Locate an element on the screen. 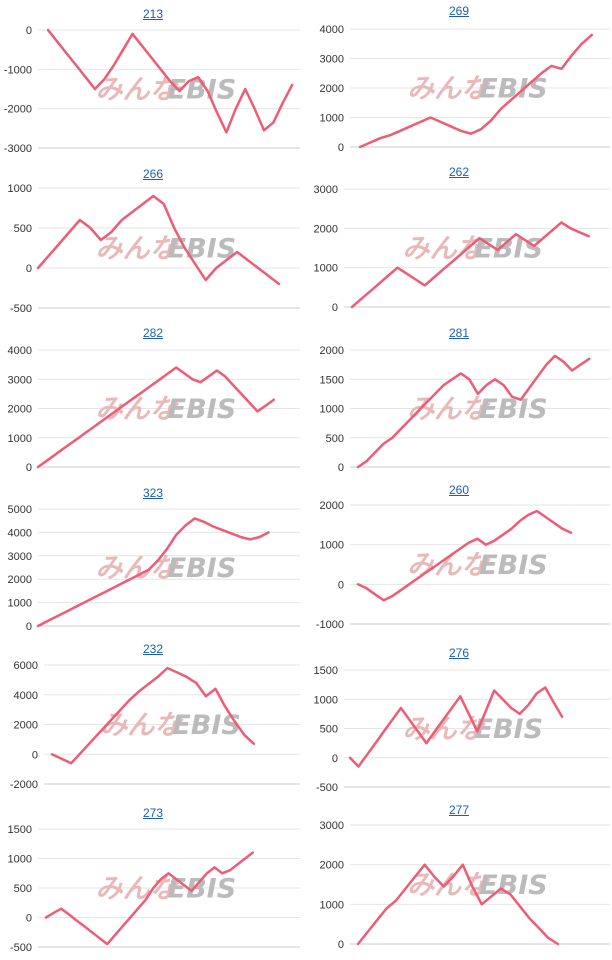 The image size is (612, 960). chart-title-link: 273 is located at coordinates (153, 813).